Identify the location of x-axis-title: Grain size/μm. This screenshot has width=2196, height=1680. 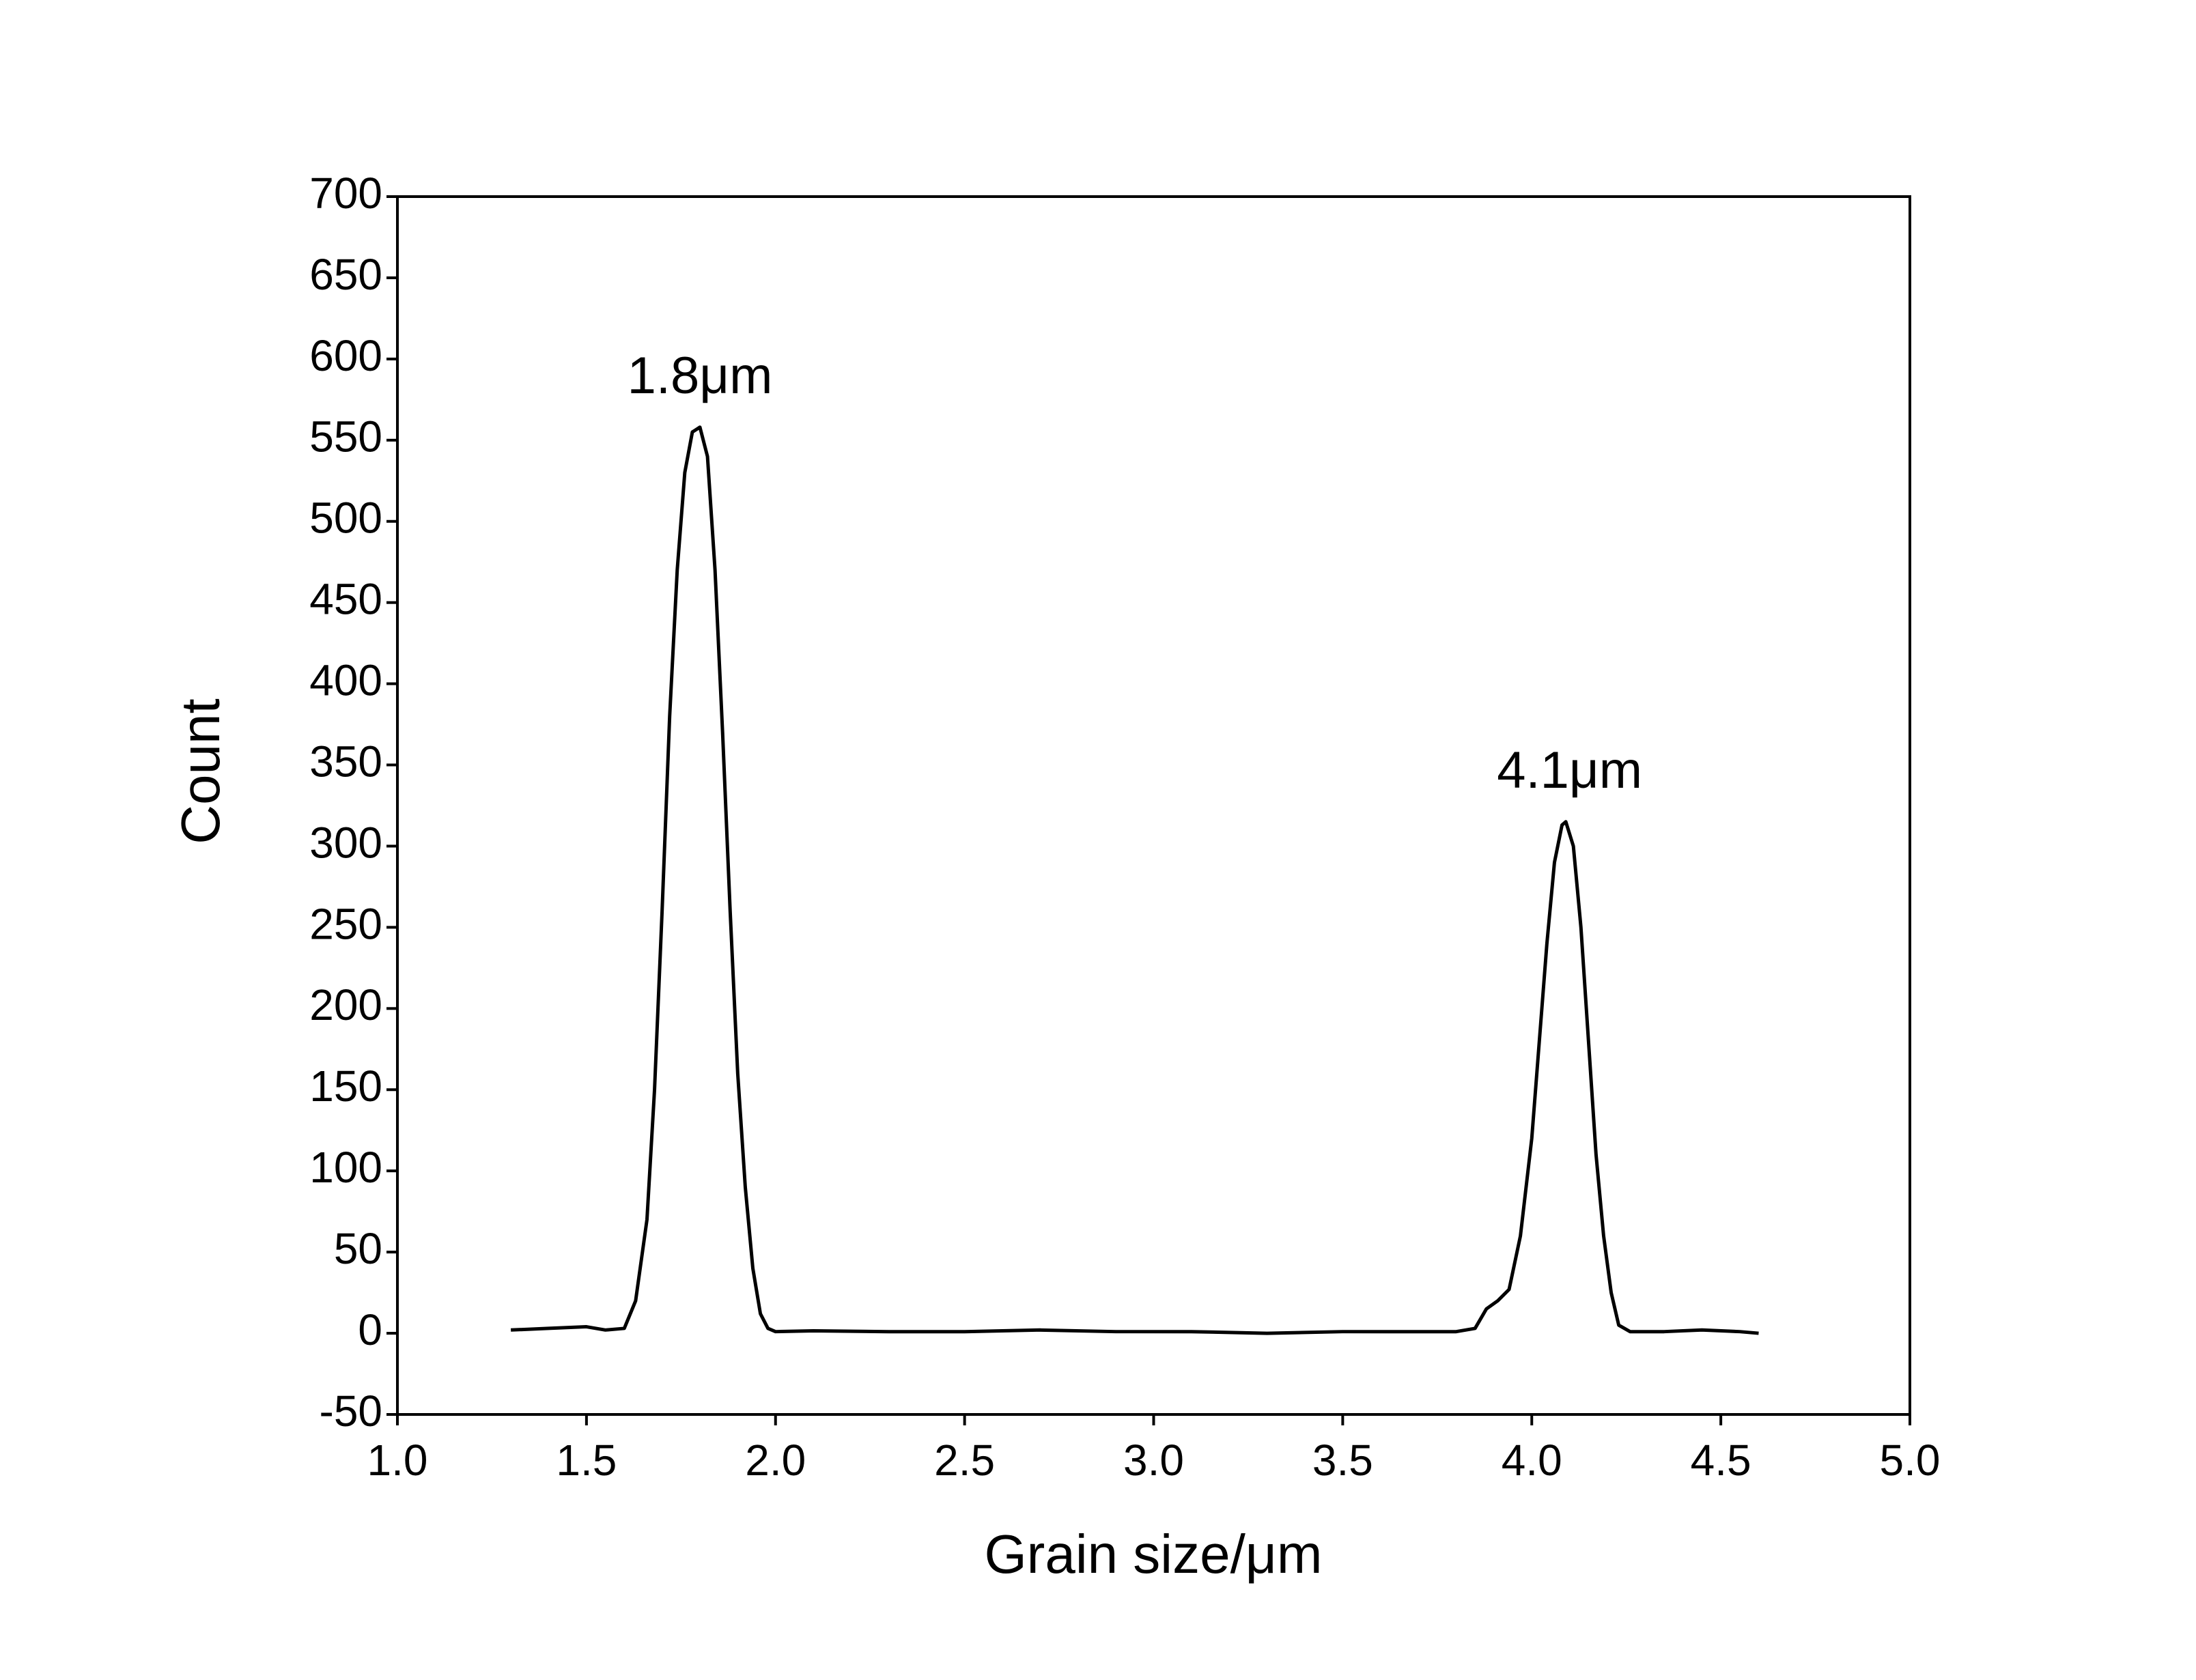
(1153, 1554).